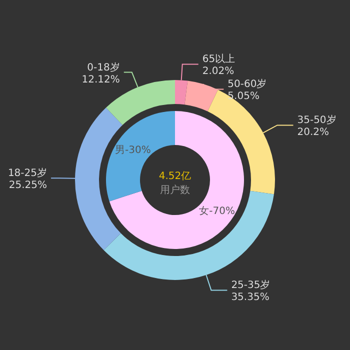 The image size is (350, 350). What do you see at coordinates (28, 173) in the screenshot?
I see `slice-label: 18-25岁` at bounding box center [28, 173].